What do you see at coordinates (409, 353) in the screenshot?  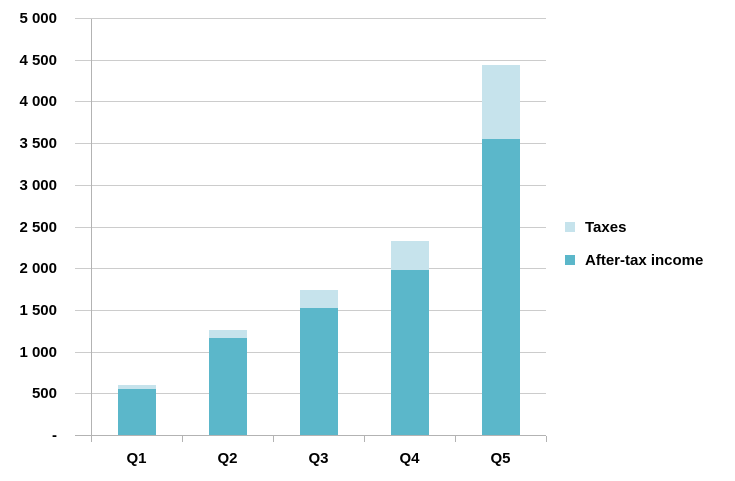 I see `bar-segment-after-tax-income-q4` at bounding box center [409, 353].